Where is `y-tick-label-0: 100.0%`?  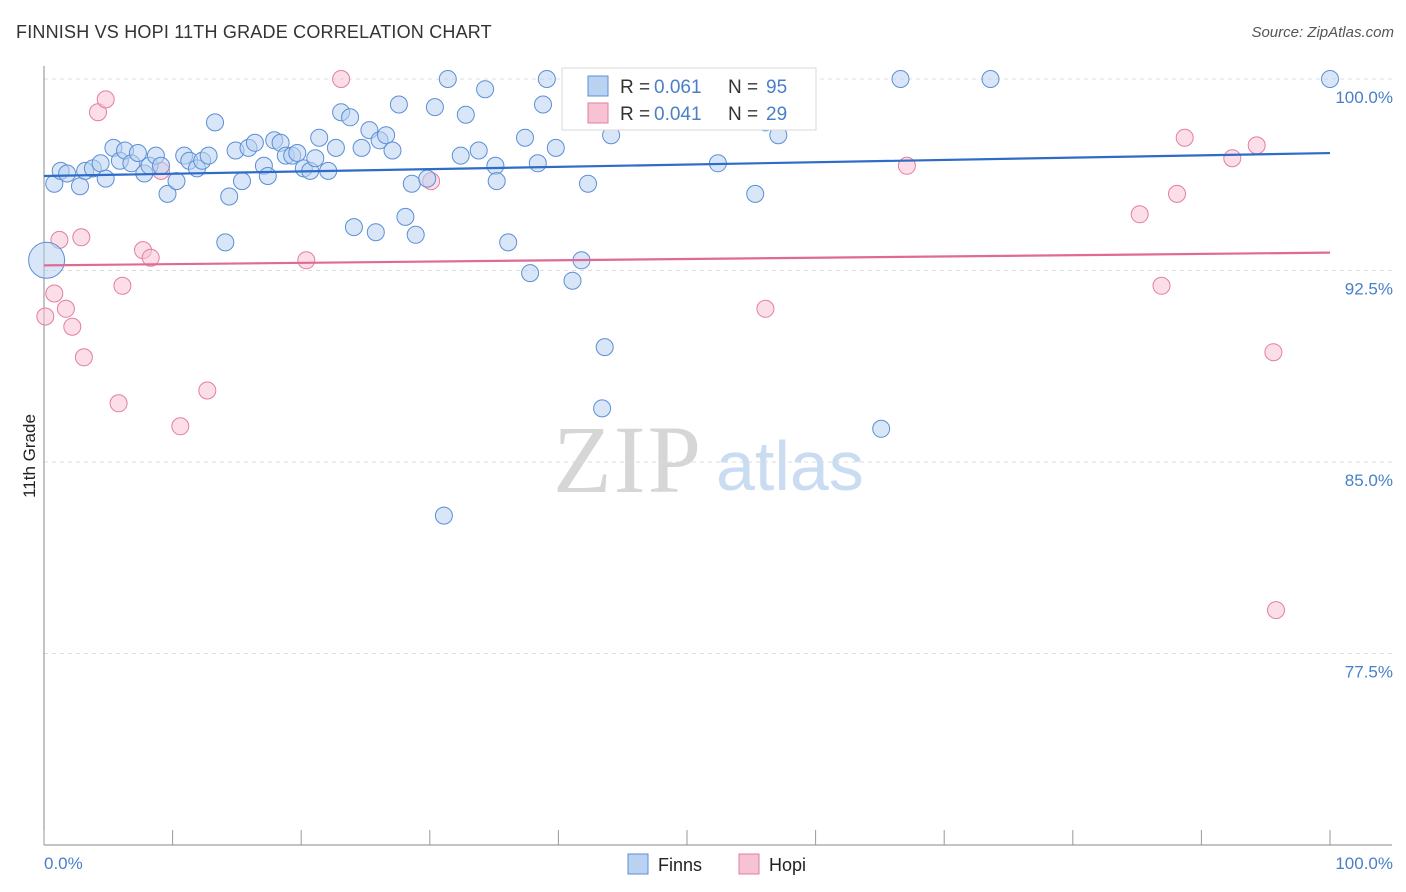
y-tick-label-0: 100.0% is located at coordinates (1364, 97).